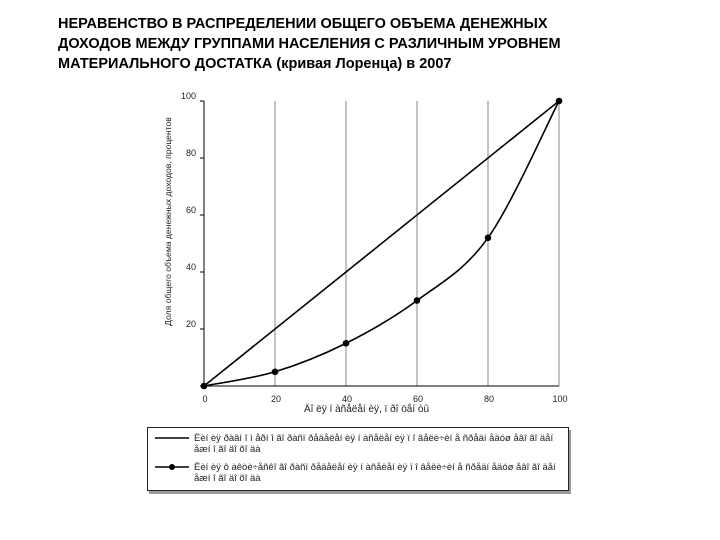  What do you see at coordinates (347, 399) in the screenshot?
I see `x-tick-label-40: 40` at bounding box center [347, 399].